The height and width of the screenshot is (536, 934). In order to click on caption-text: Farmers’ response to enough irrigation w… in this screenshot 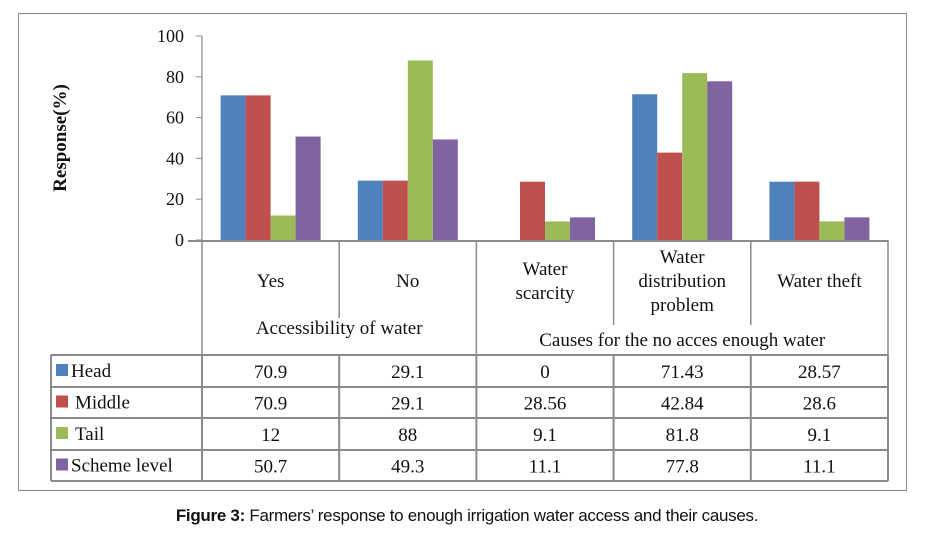, I will do `click(501, 515)`.